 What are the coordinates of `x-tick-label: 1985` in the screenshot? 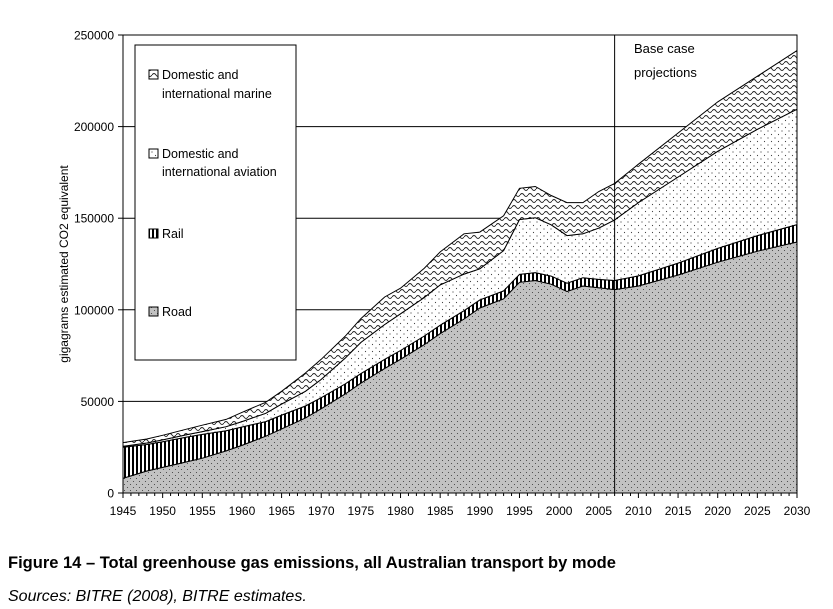 It's located at (440, 511).